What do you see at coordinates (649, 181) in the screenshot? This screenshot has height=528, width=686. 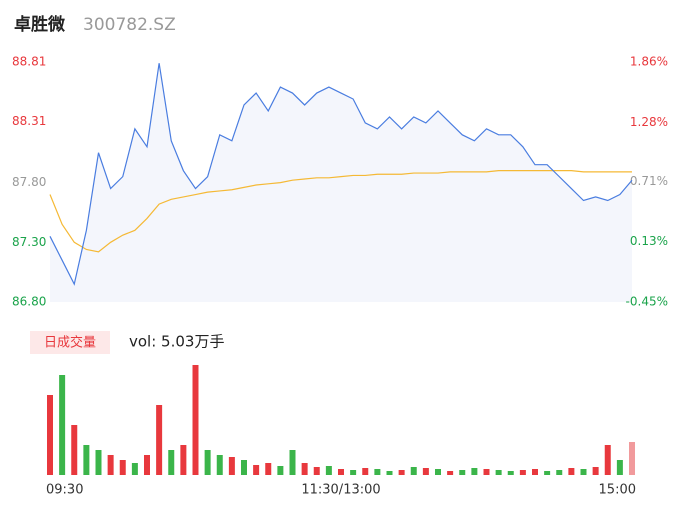 I see `y2-tick-label: 0.71%` at bounding box center [649, 181].